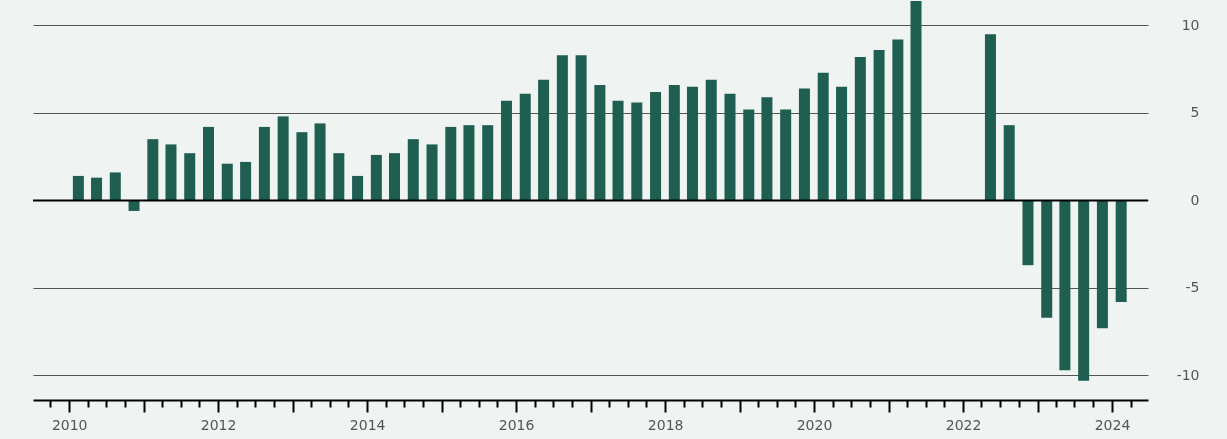 The width and height of the screenshot is (1227, 439). What do you see at coordinates (665, 424) in the screenshot?
I see `x-tick-label: 2018` at bounding box center [665, 424].